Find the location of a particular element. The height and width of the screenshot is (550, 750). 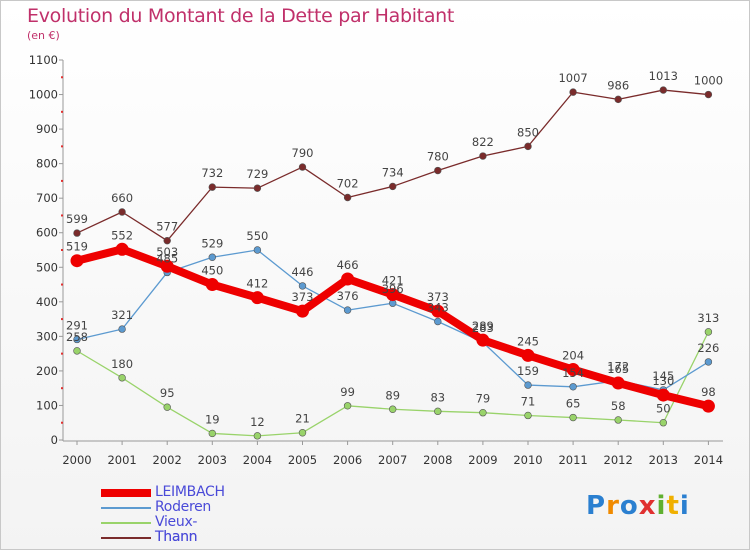

data-label-thann: 1000 is located at coordinates (708, 81).